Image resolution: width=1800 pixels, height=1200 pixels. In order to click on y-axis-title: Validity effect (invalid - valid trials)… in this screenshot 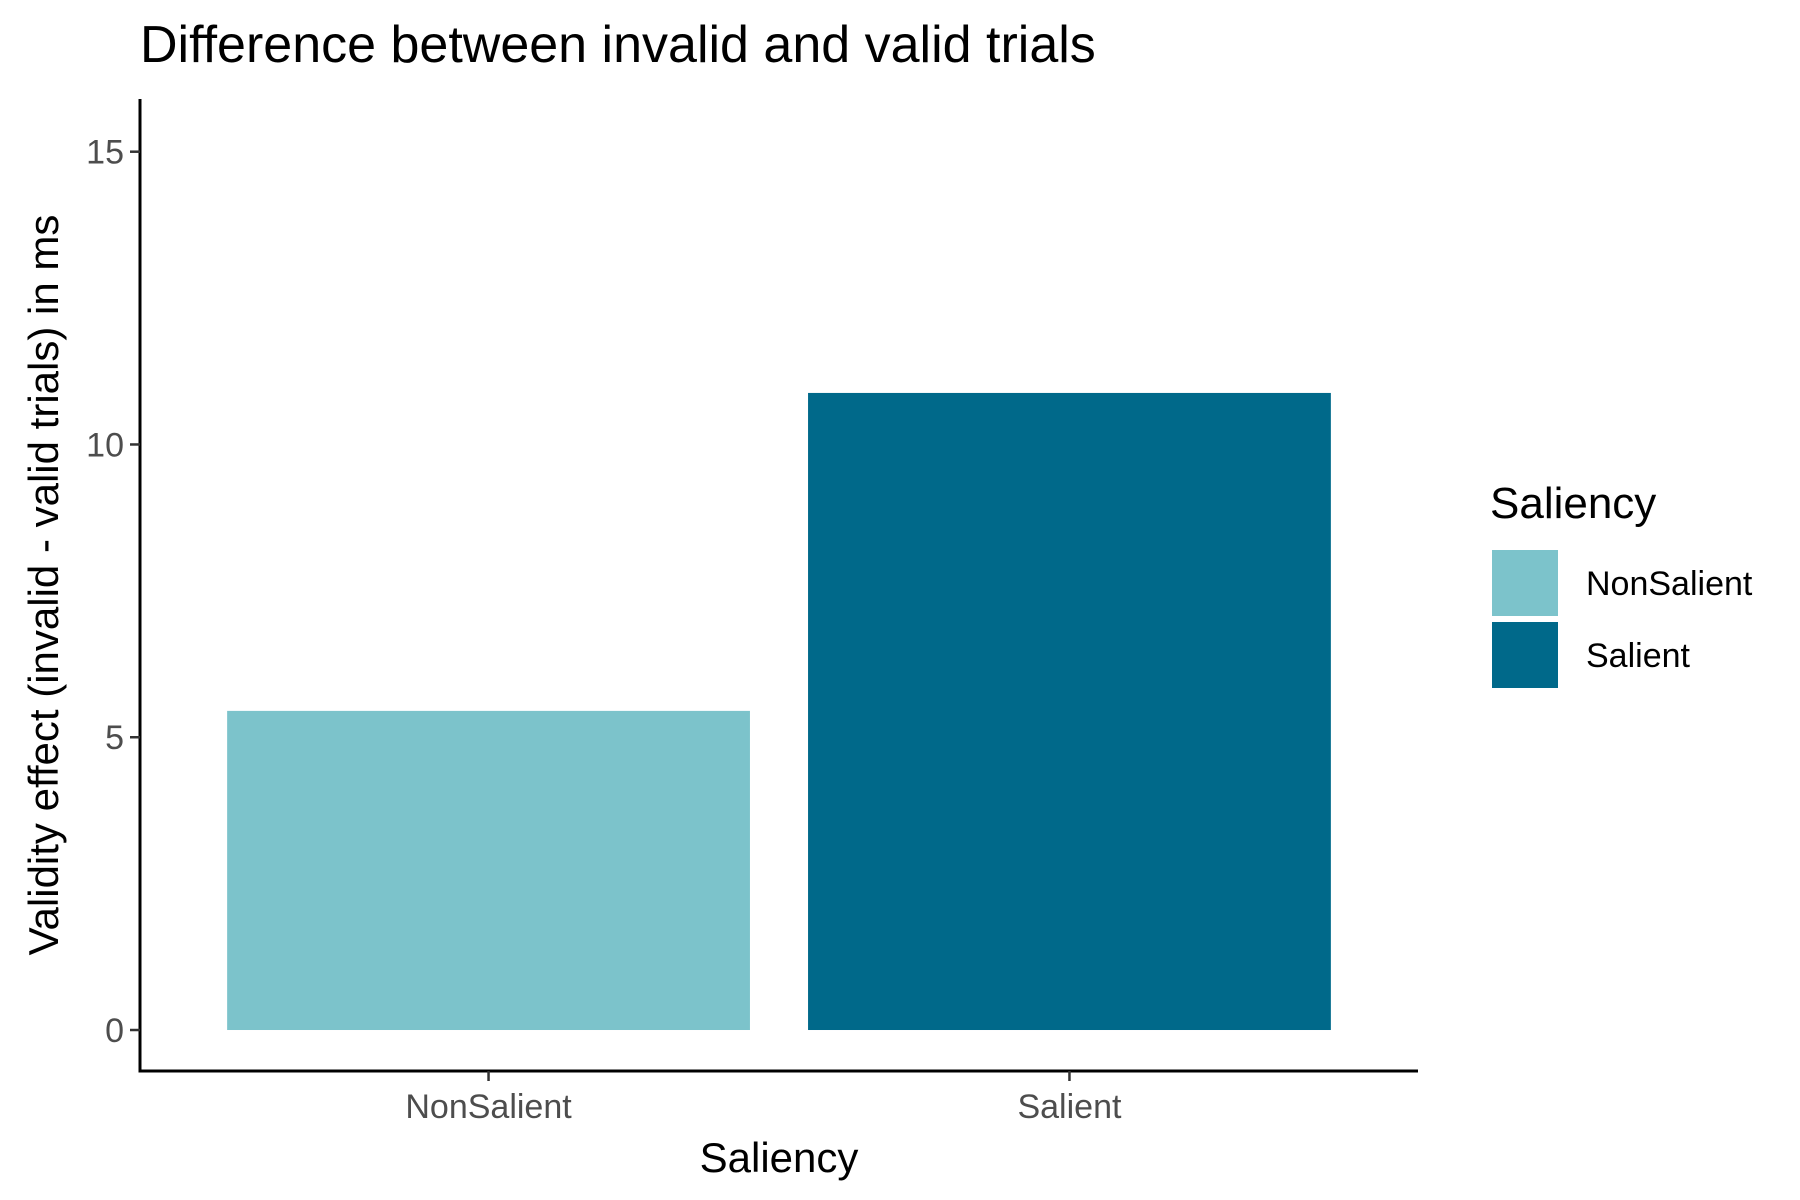, I will do `click(43, 585)`.